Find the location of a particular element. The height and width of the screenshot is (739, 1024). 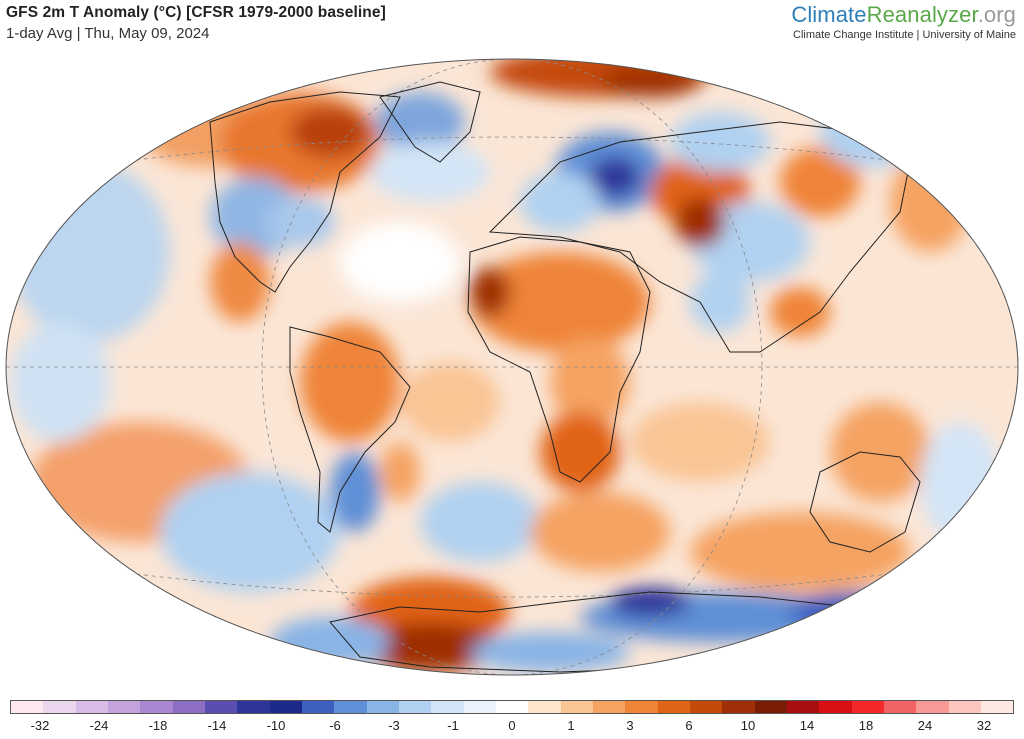

colorbar-tick-label: -10 is located at coordinates (276, 725).